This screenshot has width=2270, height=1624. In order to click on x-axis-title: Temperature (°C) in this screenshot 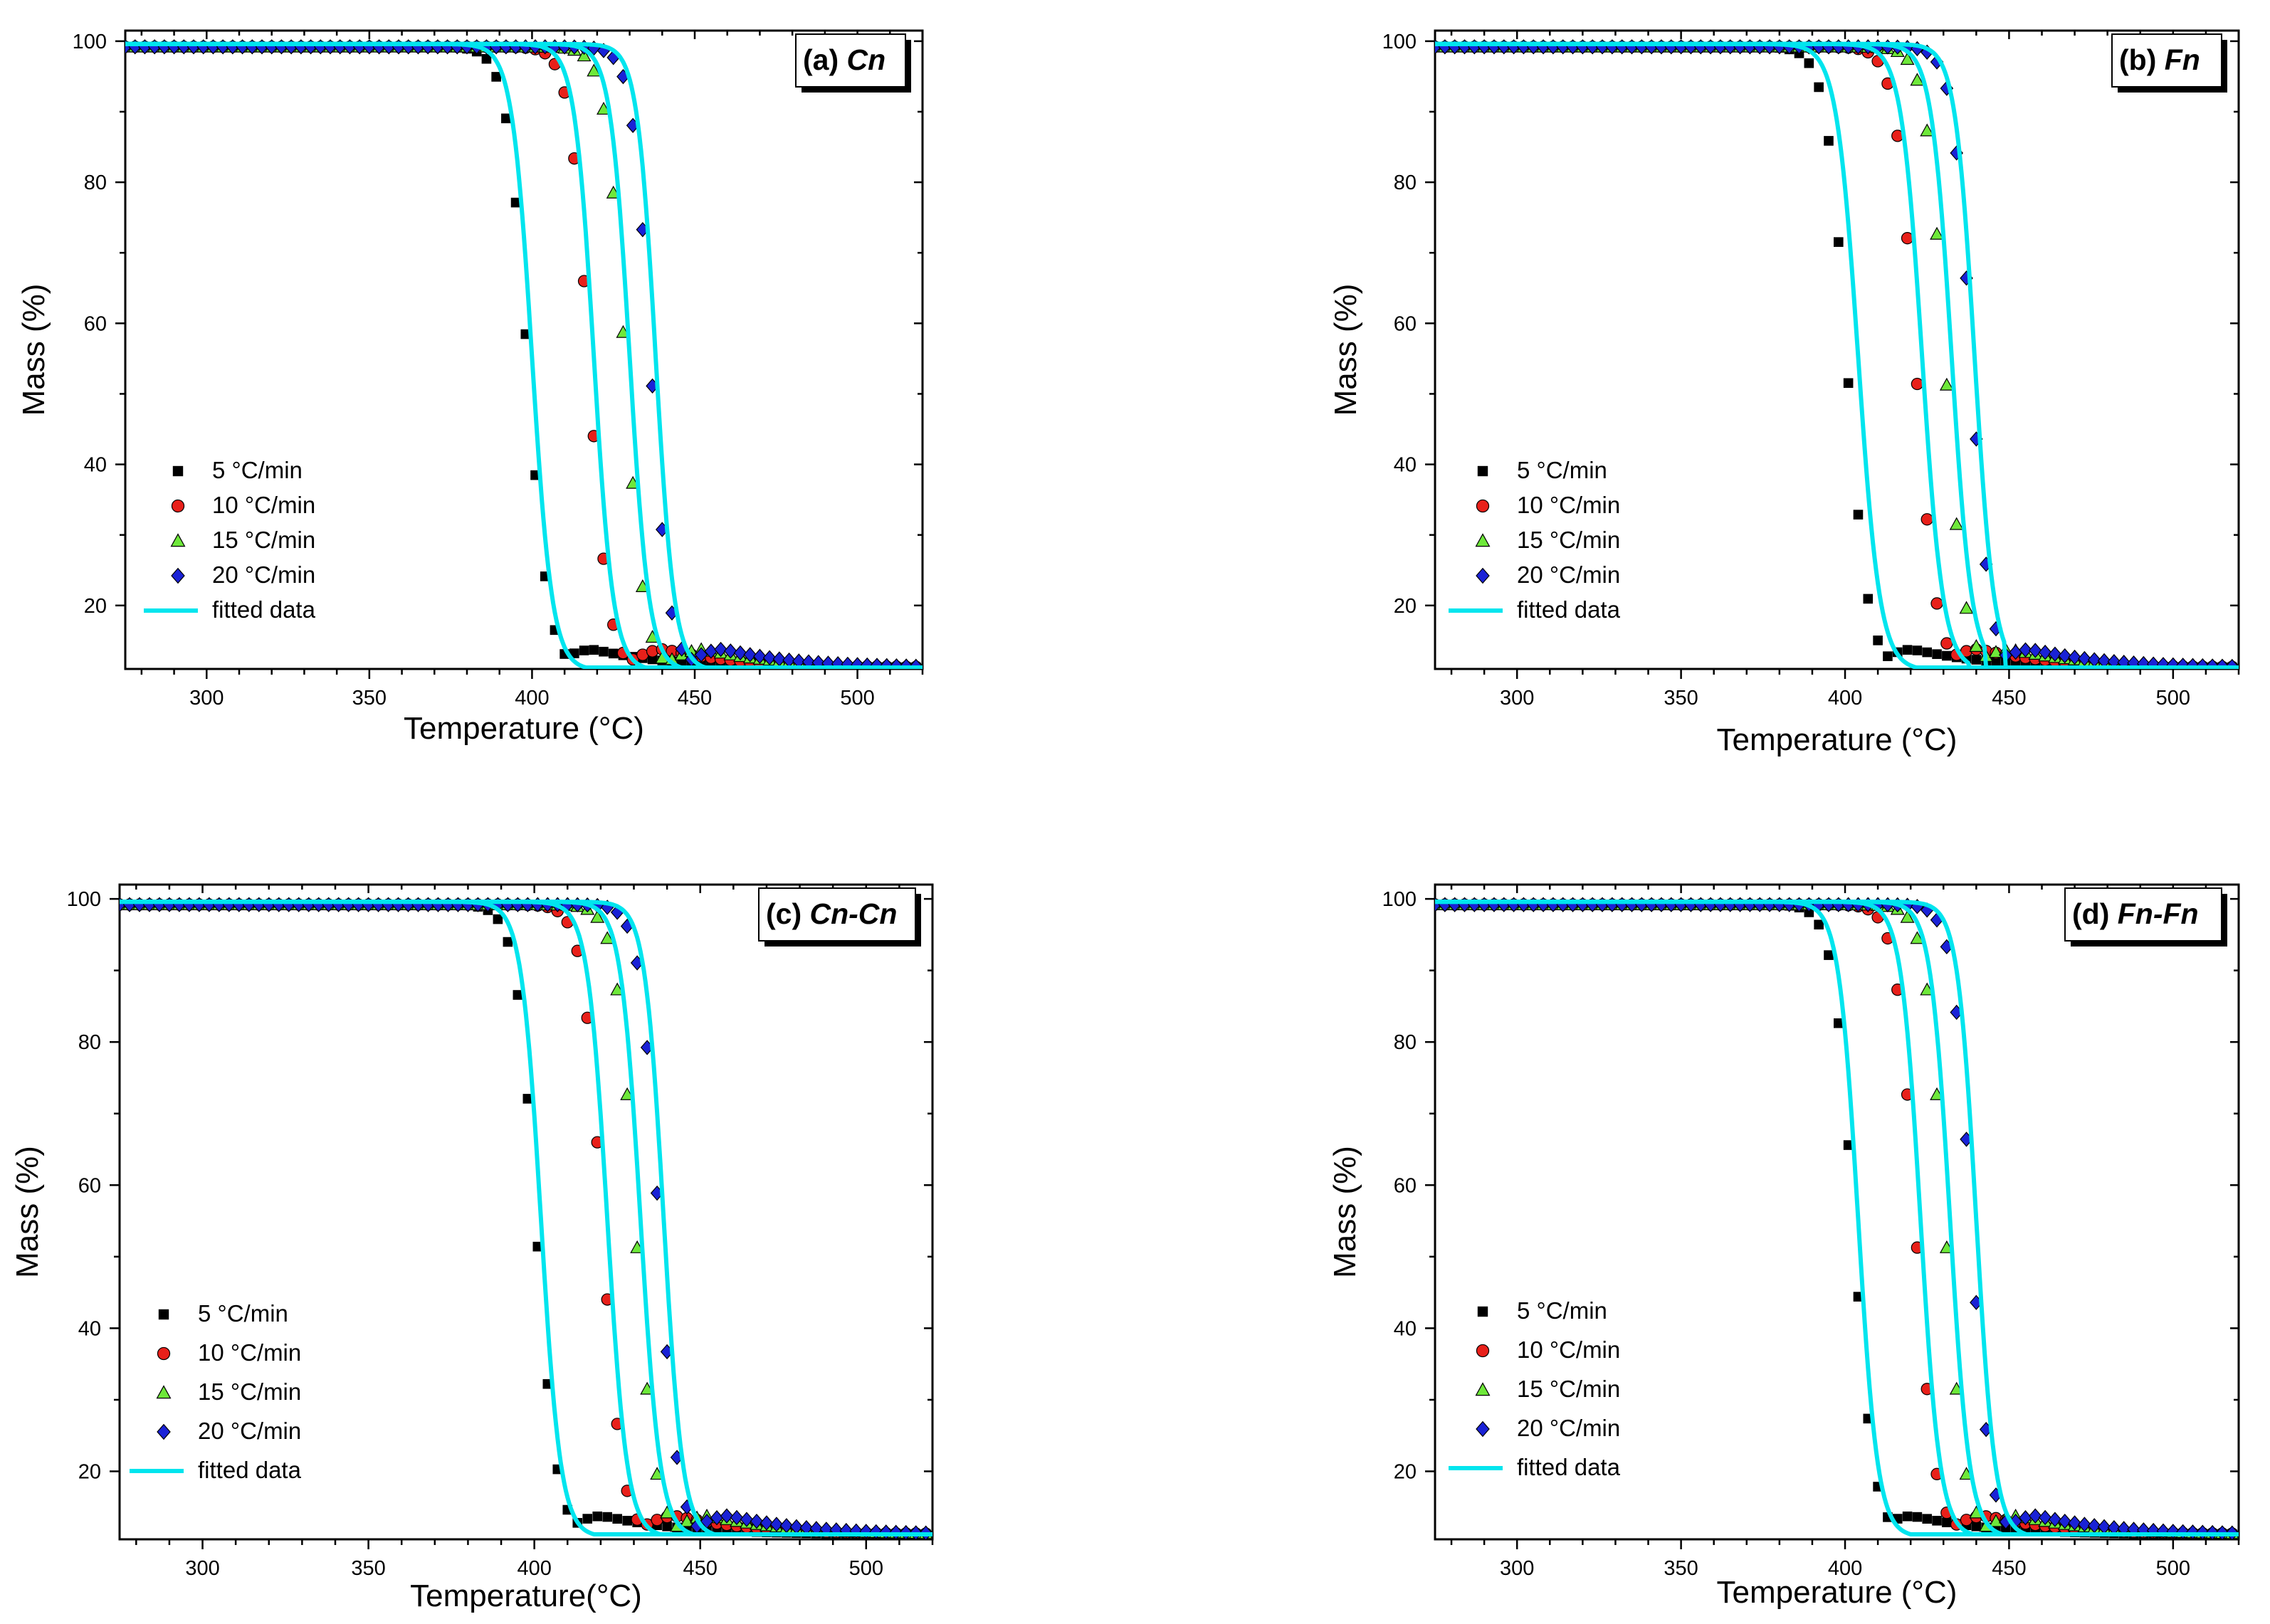, I will do `click(1837, 739)`.